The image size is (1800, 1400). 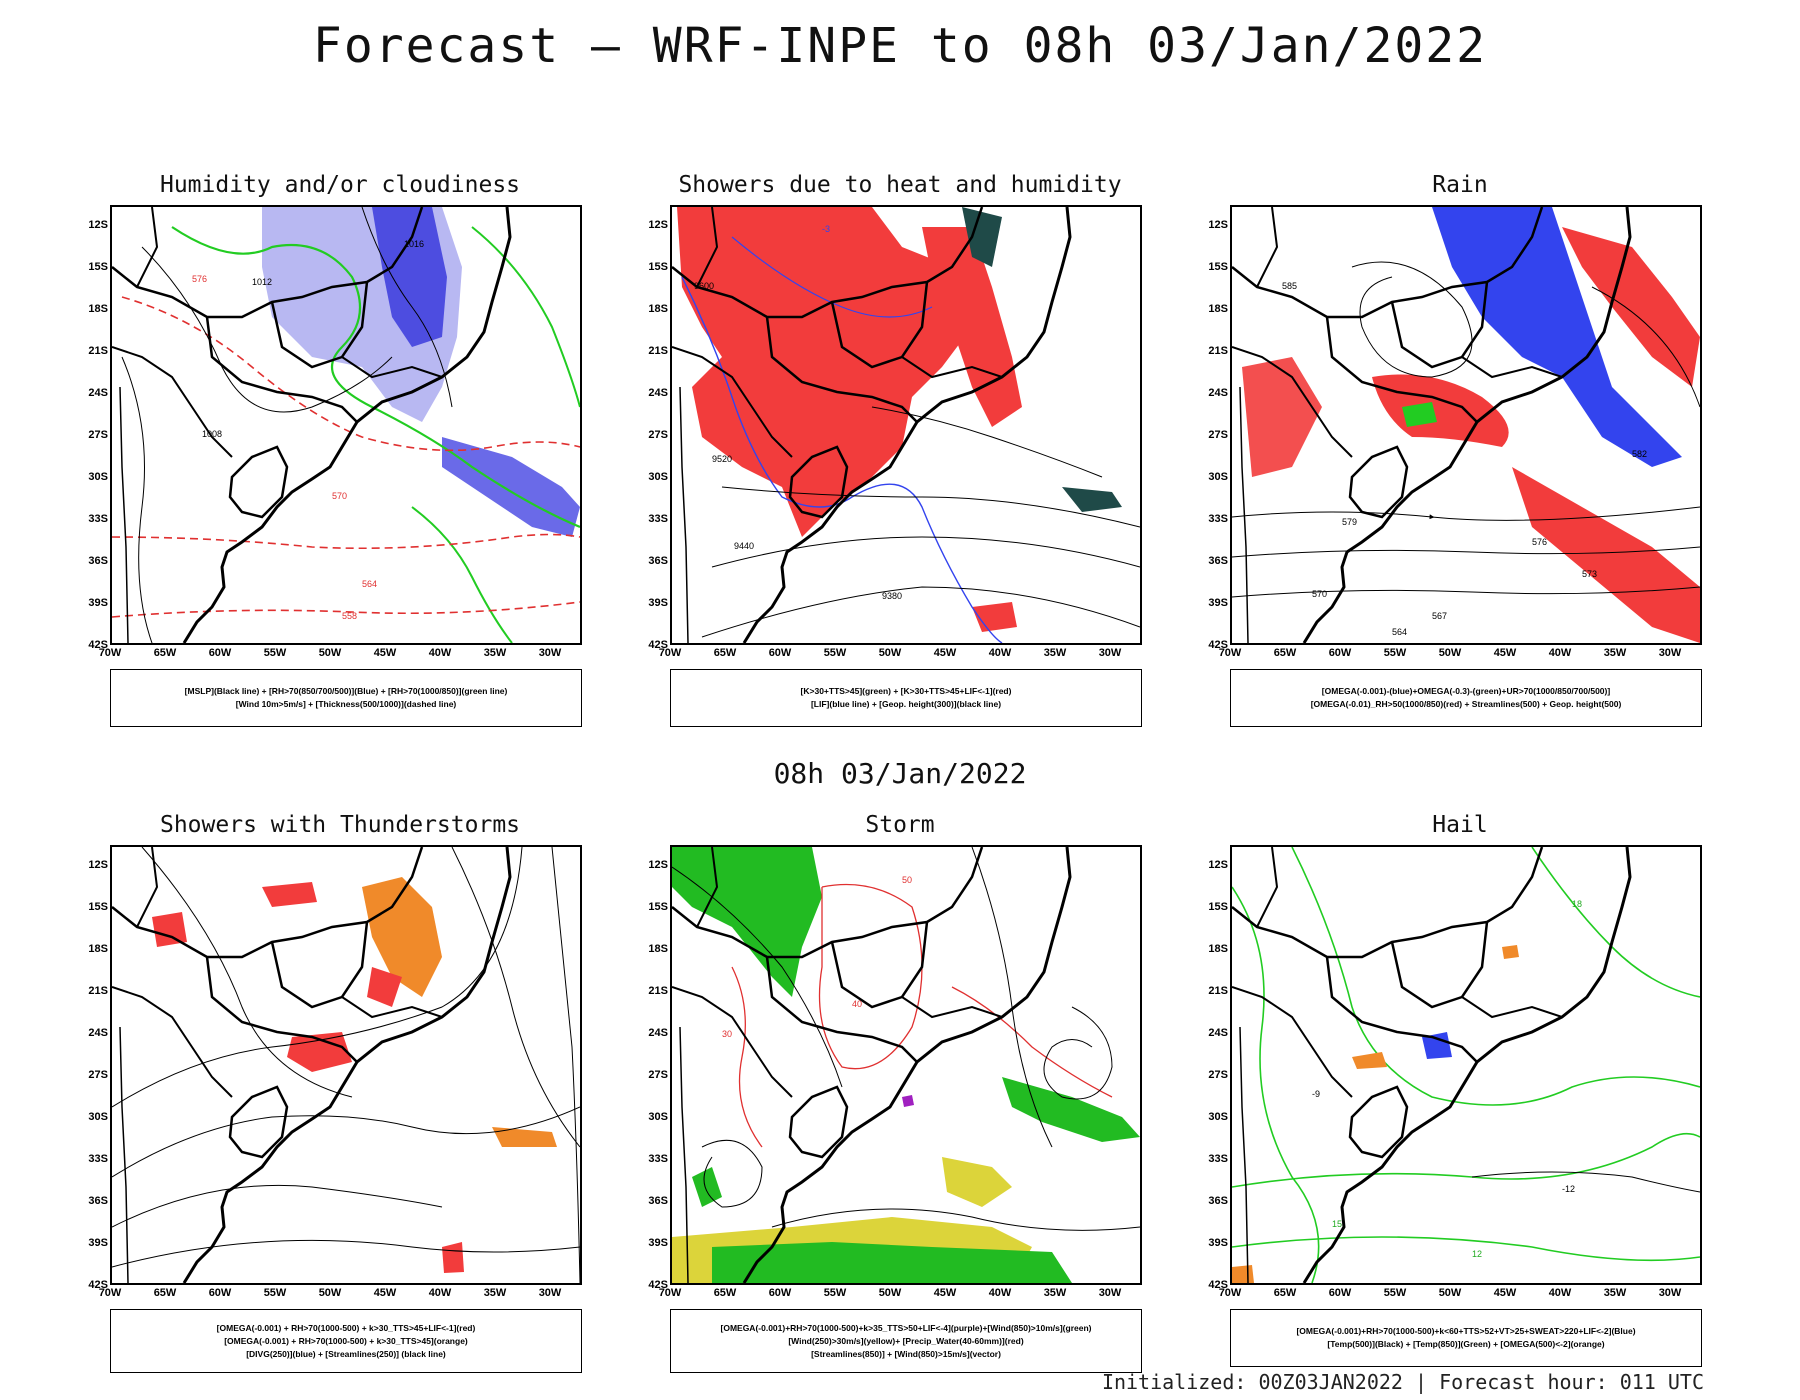 What do you see at coordinates (972, 327) in the screenshot?
I see `red-area-east` at bounding box center [972, 327].